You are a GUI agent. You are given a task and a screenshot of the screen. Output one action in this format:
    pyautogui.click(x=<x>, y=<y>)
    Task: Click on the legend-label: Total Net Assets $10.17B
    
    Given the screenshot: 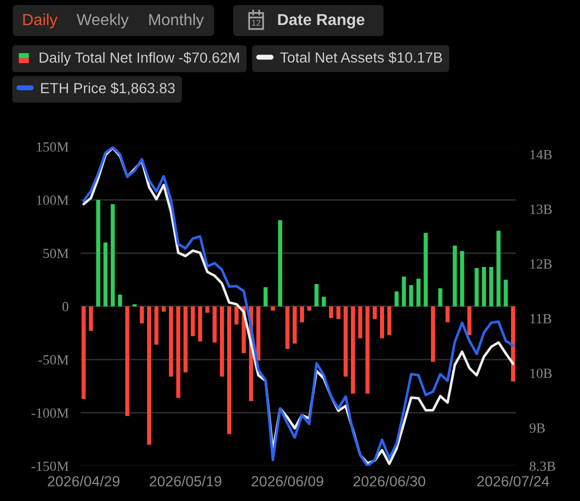 What is the action you would take?
    pyautogui.click(x=361, y=58)
    